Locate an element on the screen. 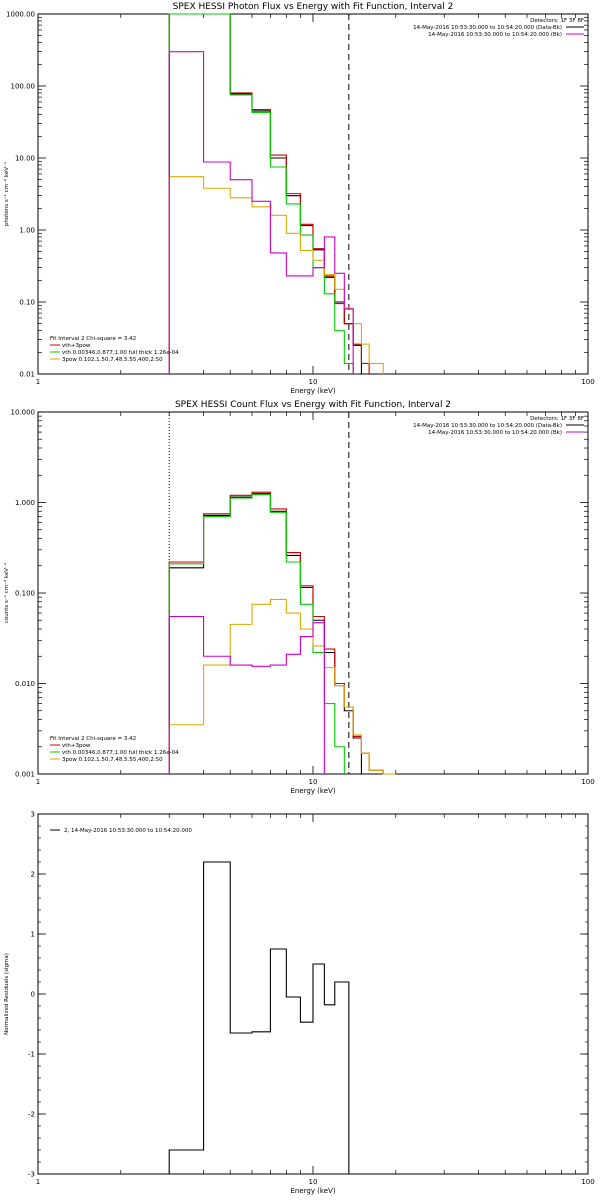 This screenshot has height=1200, width=600. y-tick-label: 0.001 is located at coordinates (25, 775).